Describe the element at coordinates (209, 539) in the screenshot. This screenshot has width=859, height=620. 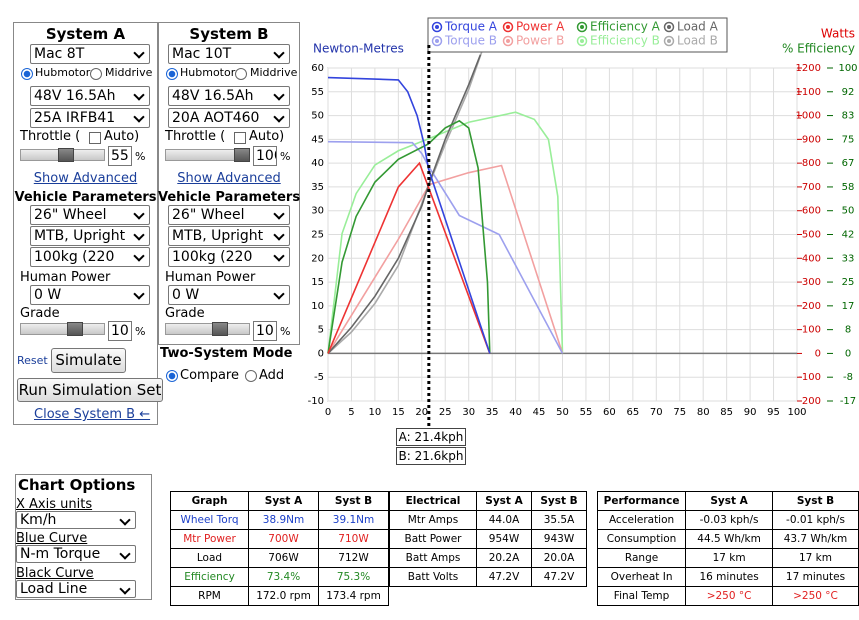
I see `table-cell: Mtr Power` at that location.